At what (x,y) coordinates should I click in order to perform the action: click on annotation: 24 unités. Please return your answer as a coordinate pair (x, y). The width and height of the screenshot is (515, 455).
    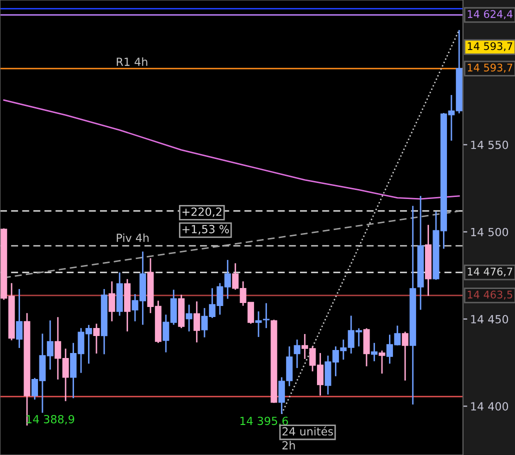
    Looking at the image, I should click on (307, 431).